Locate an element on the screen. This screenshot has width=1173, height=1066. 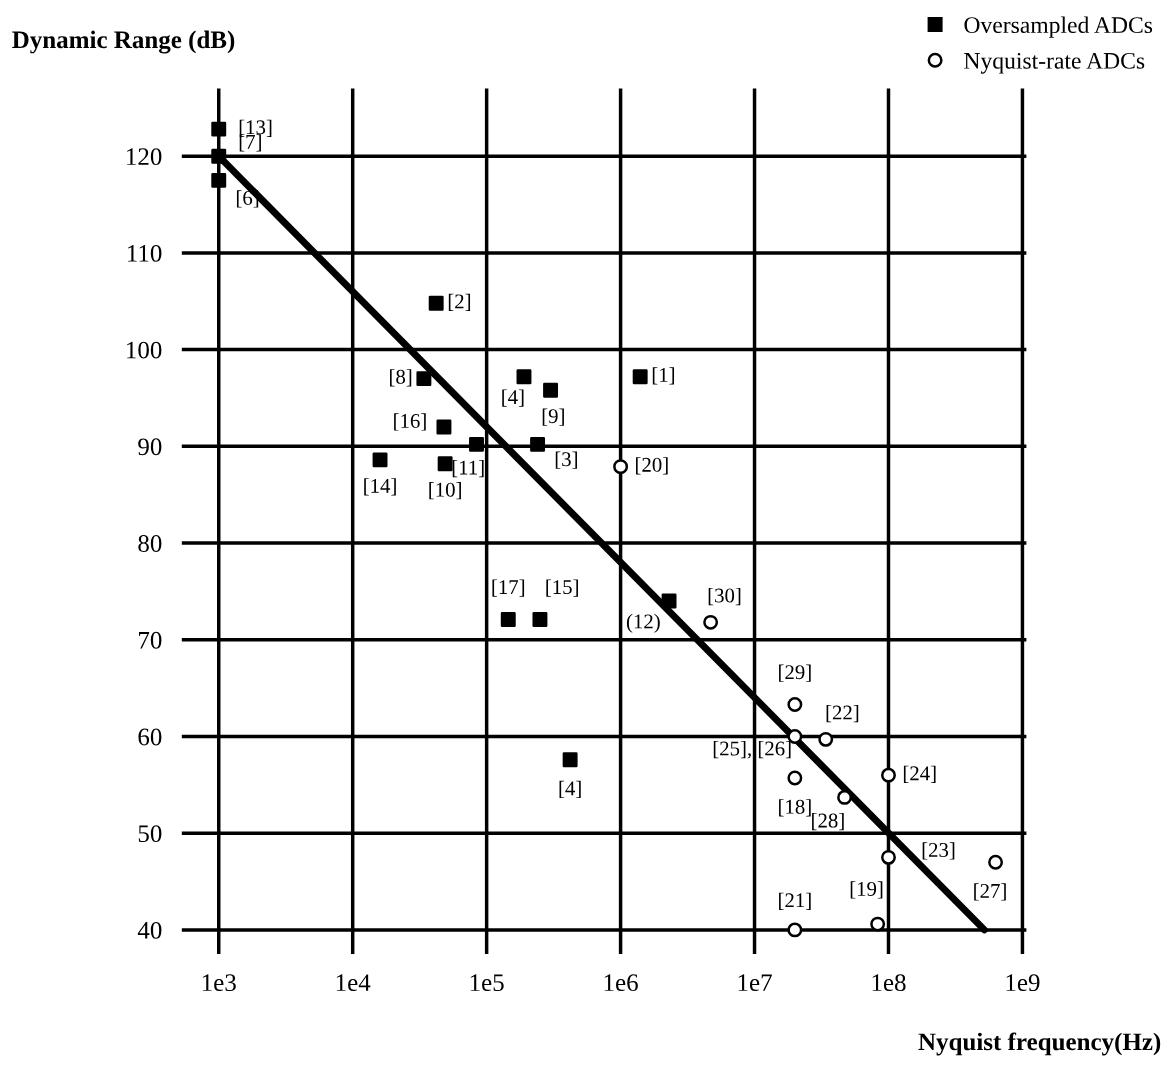
legend-label: Oversampled ADCs is located at coordinates (1058, 27).